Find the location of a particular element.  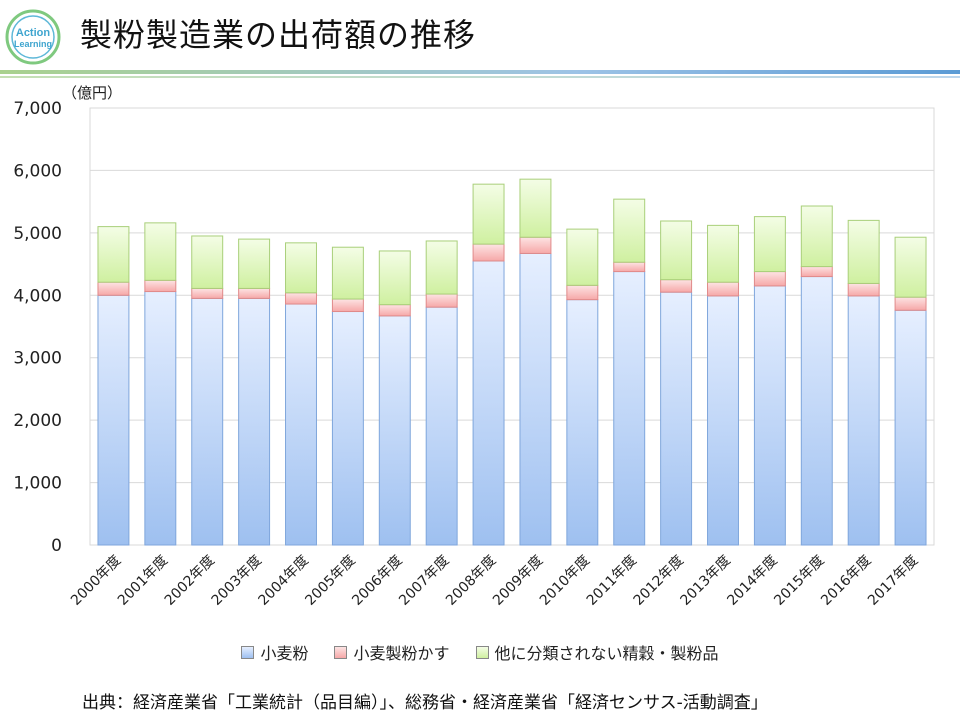

title-divider is located at coordinates (480, 72).